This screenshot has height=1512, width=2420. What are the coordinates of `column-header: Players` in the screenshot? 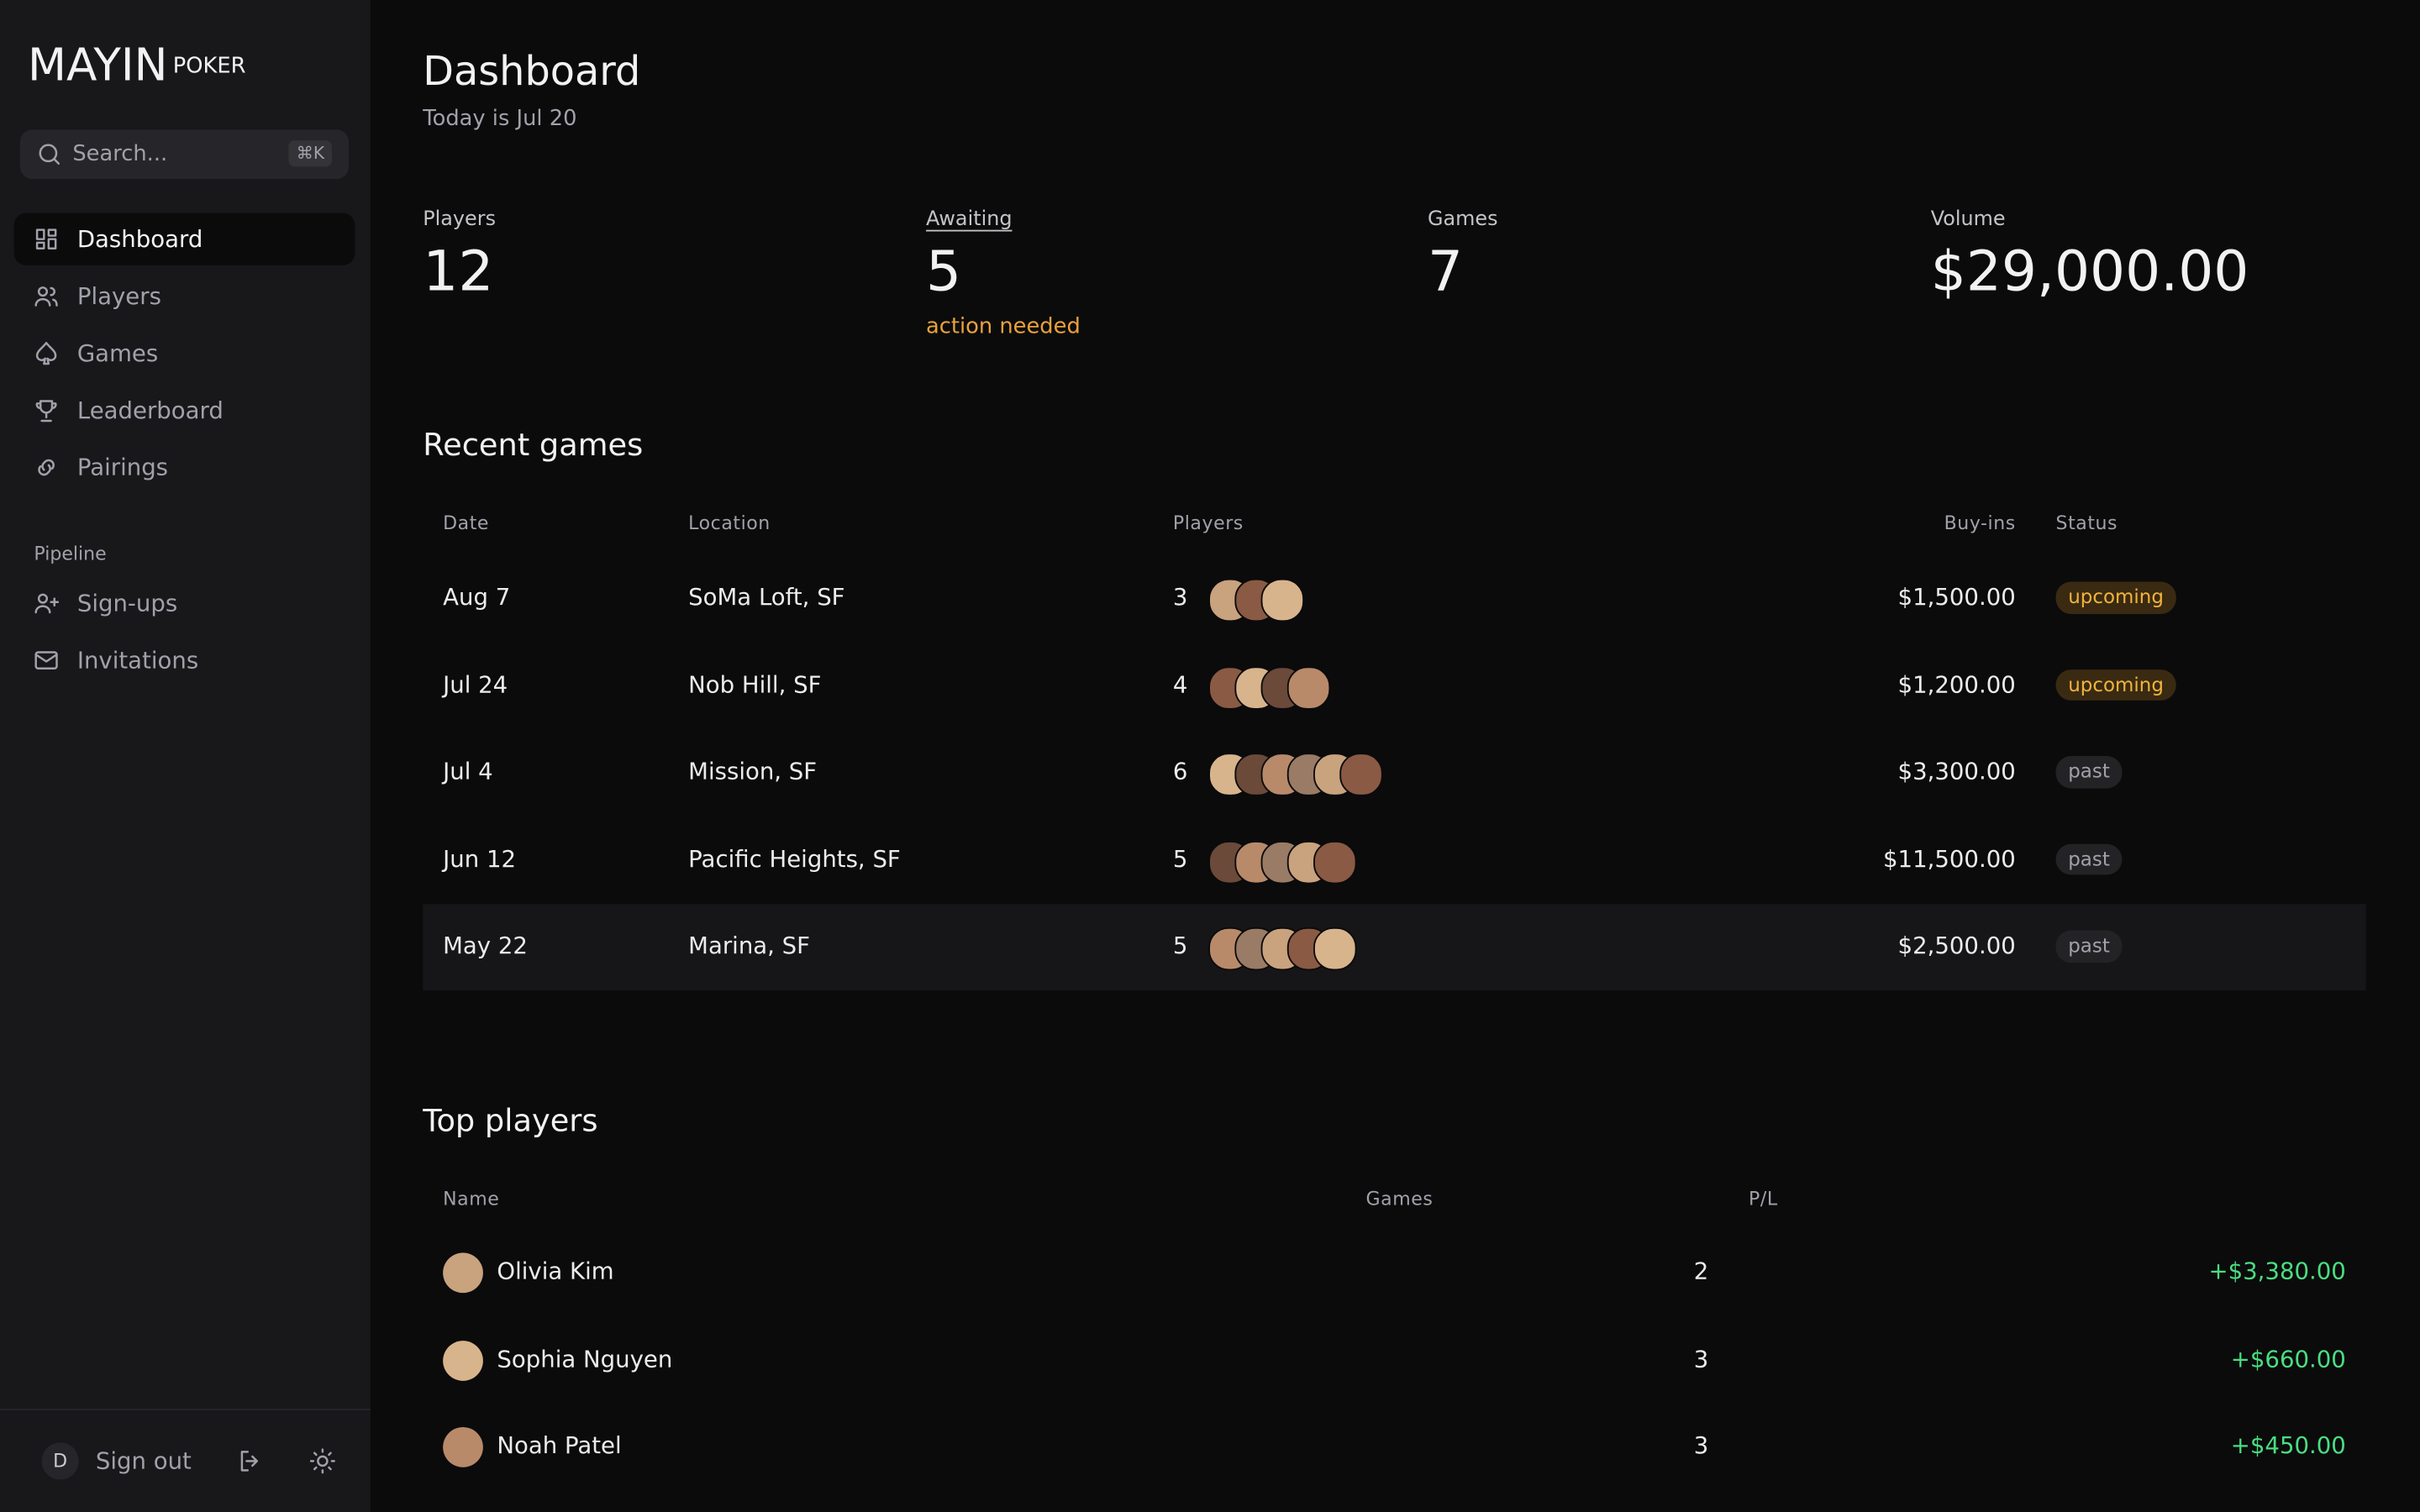 It's located at (1208, 523).